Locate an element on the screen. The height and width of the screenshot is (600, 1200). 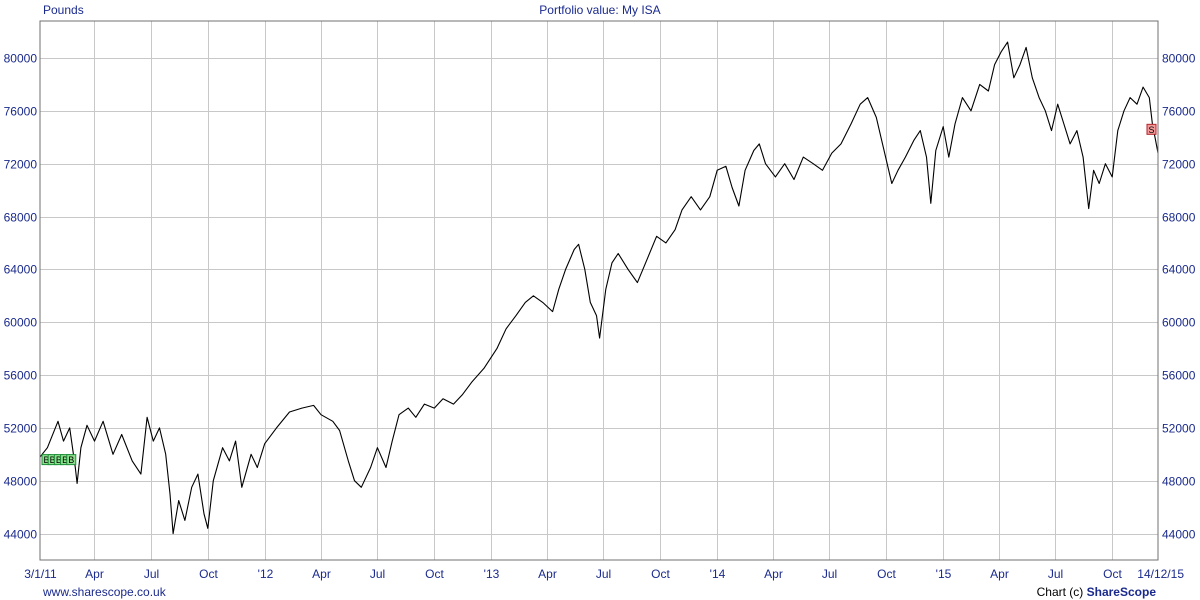
x-tick-label: '15 is located at coordinates (944, 574).